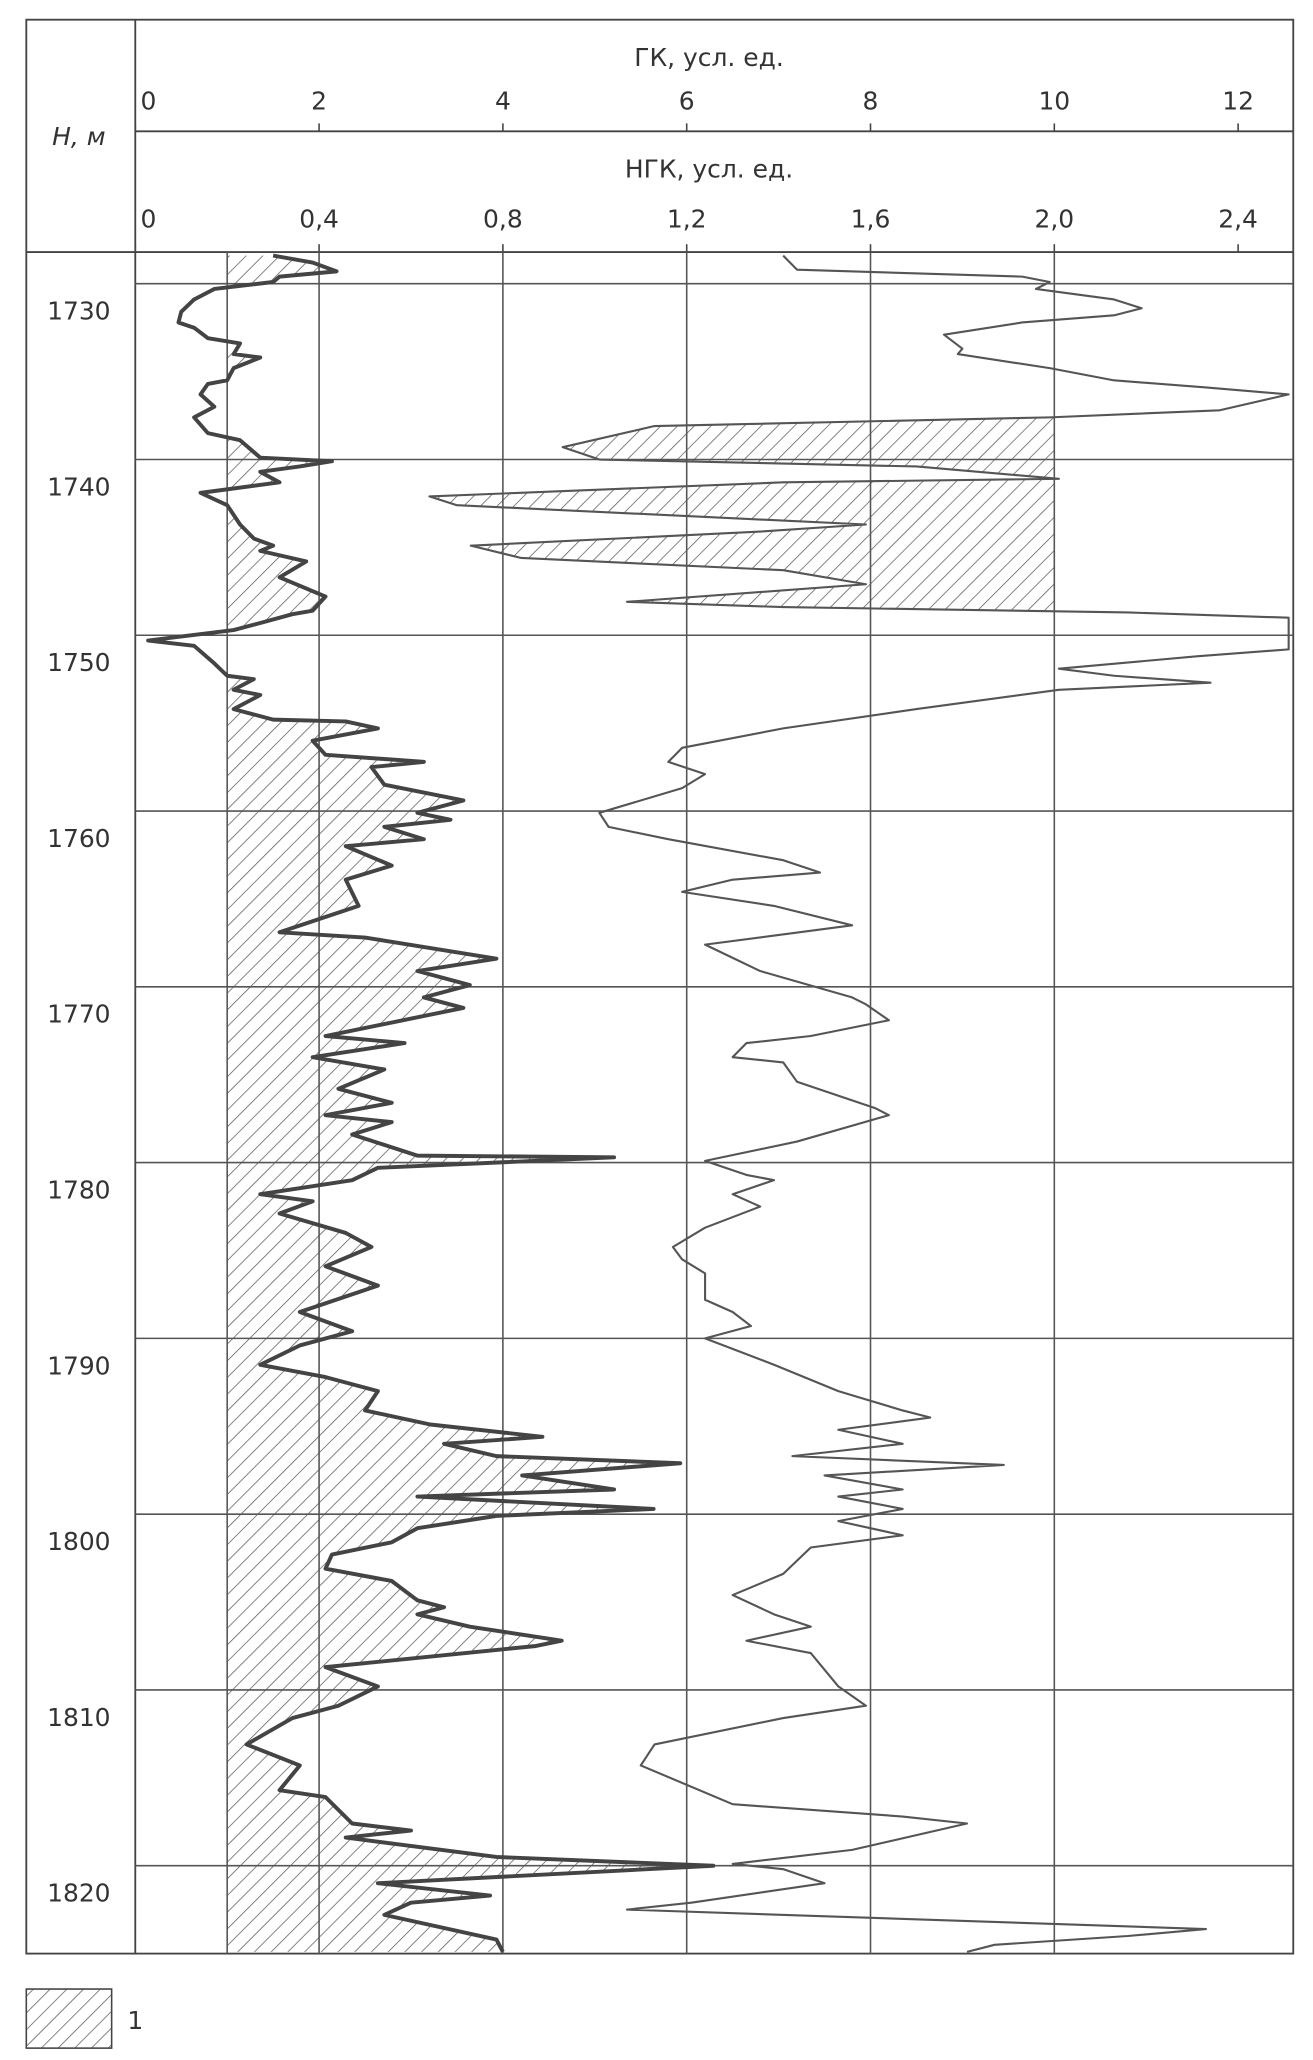 Image resolution: width=1313 pixels, height=2060 pixels. What do you see at coordinates (1238, 100) in the screenshot?
I see `x-tick-label: 12` at bounding box center [1238, 100].